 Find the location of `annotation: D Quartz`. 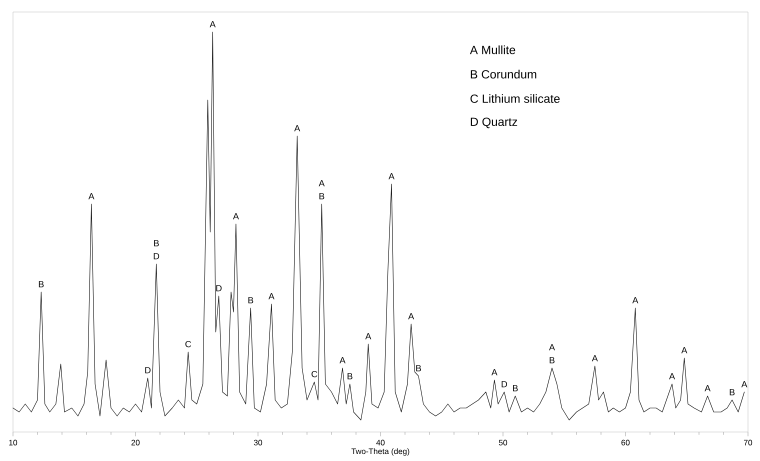

annotation: D Quartz is located at coordinates (494, 123).